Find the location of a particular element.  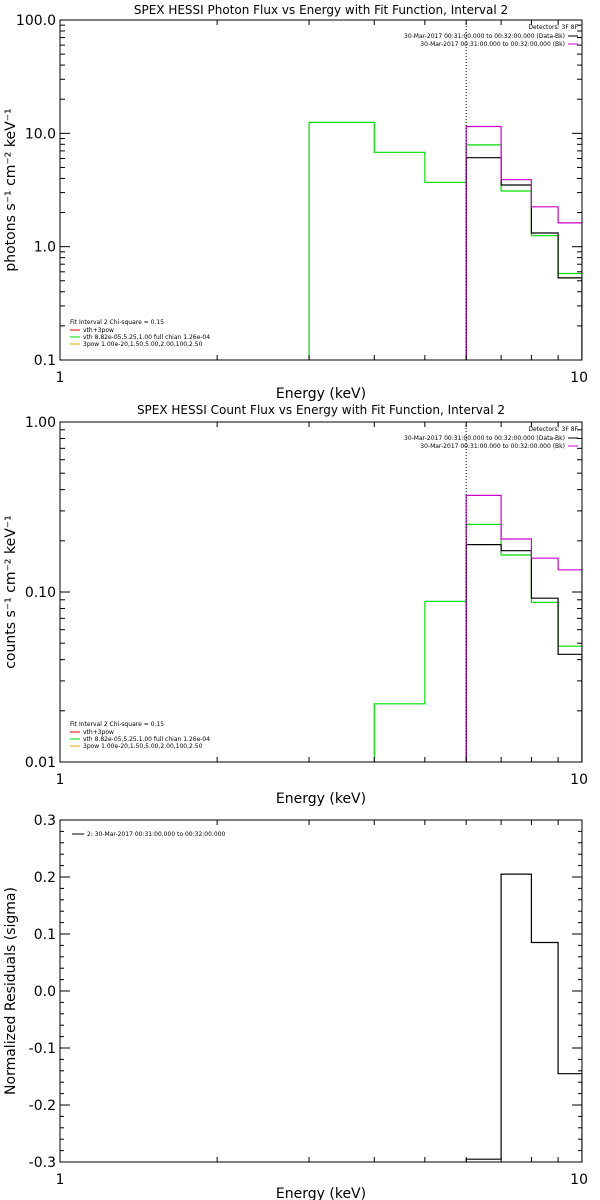

y-tick-label: 0.10 is located at coordinates (40, 593).